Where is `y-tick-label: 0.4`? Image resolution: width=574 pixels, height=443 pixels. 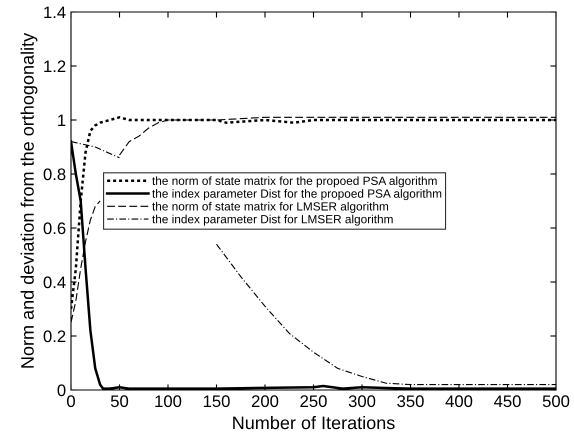 y-tick-label: 0.4 is located at coordinates (55, 282).